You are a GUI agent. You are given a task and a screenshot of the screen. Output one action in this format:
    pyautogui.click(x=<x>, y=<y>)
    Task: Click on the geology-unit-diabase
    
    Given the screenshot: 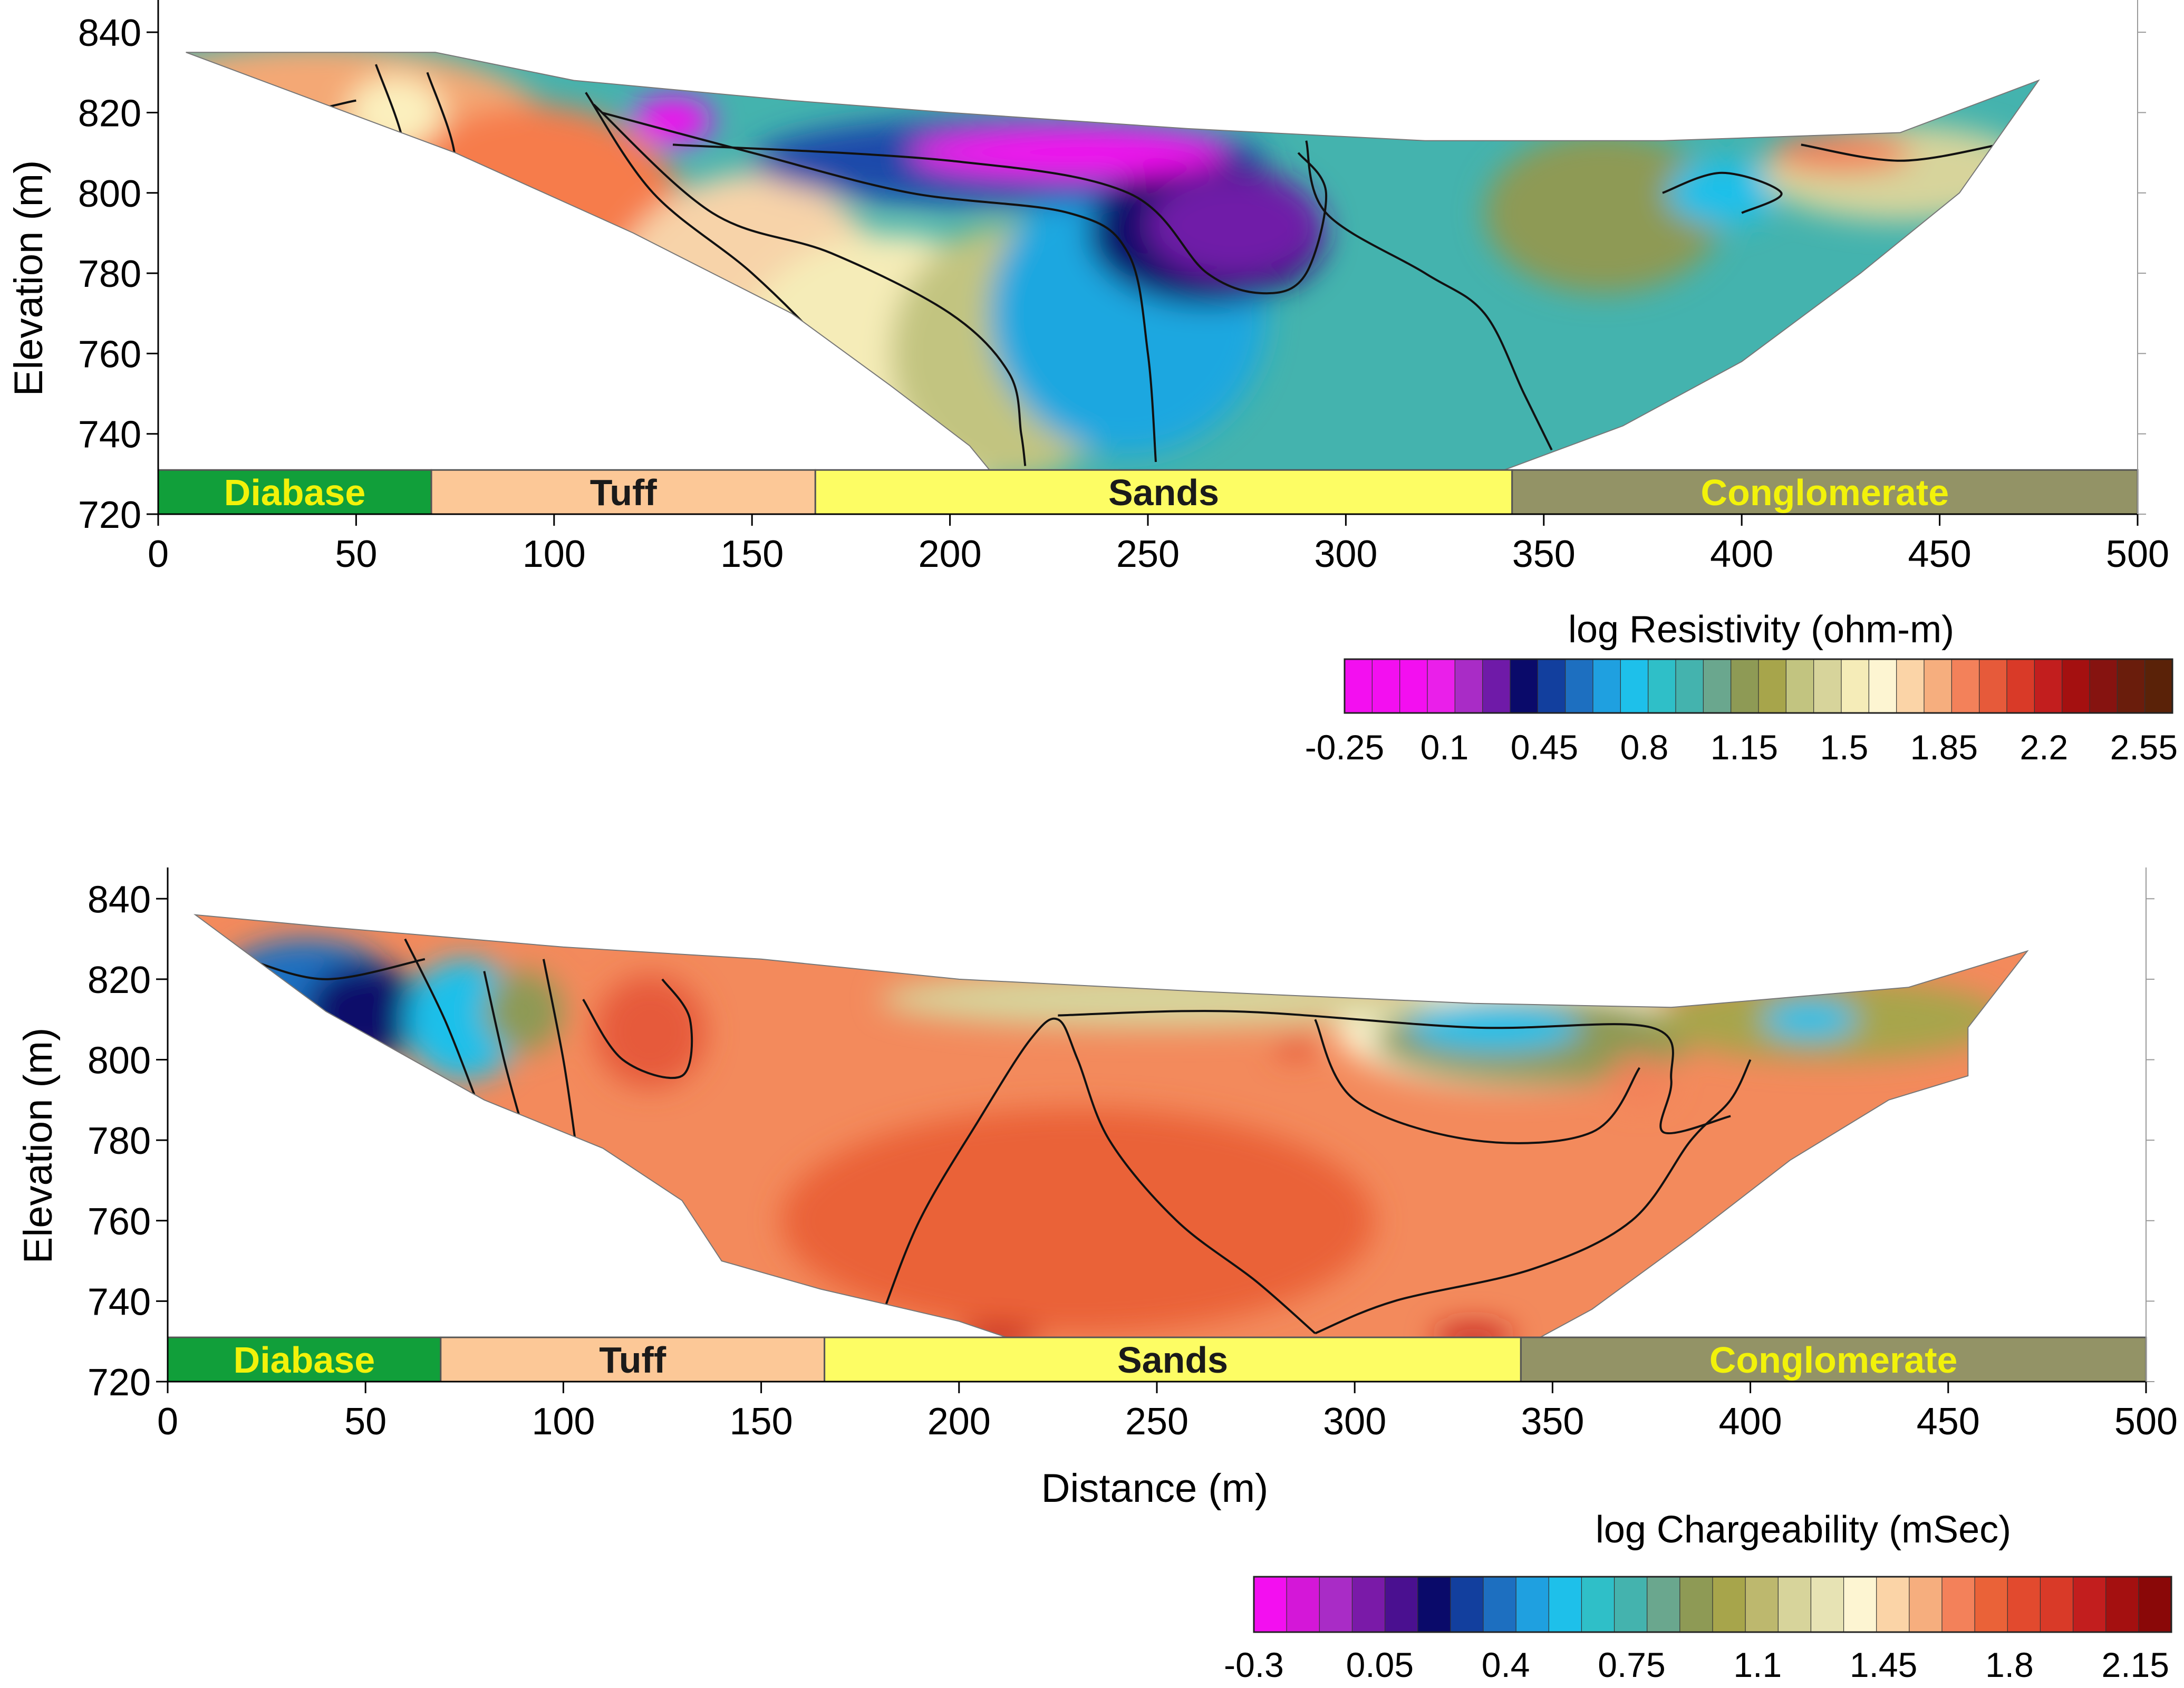 What is the action you would take?
    pyautogui.click(x=304, y=1359)
    